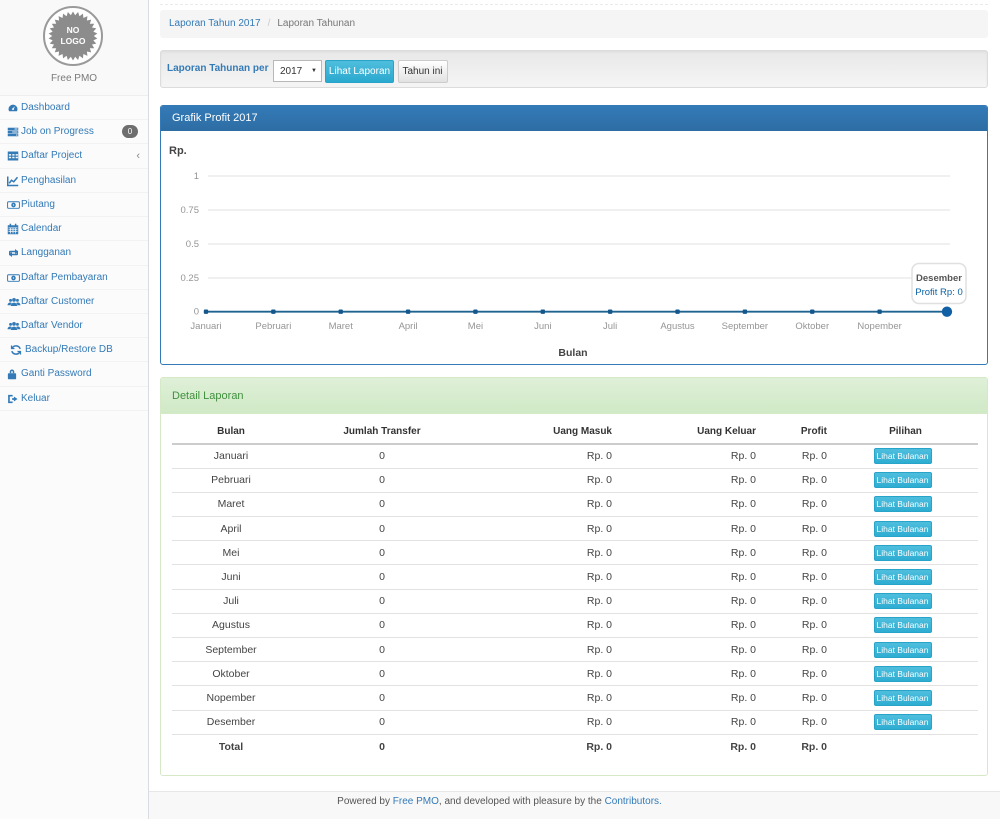  Describe the element at coordinates (192, 244) in the screenshot. I see `svg-text: 0.5` at that location.